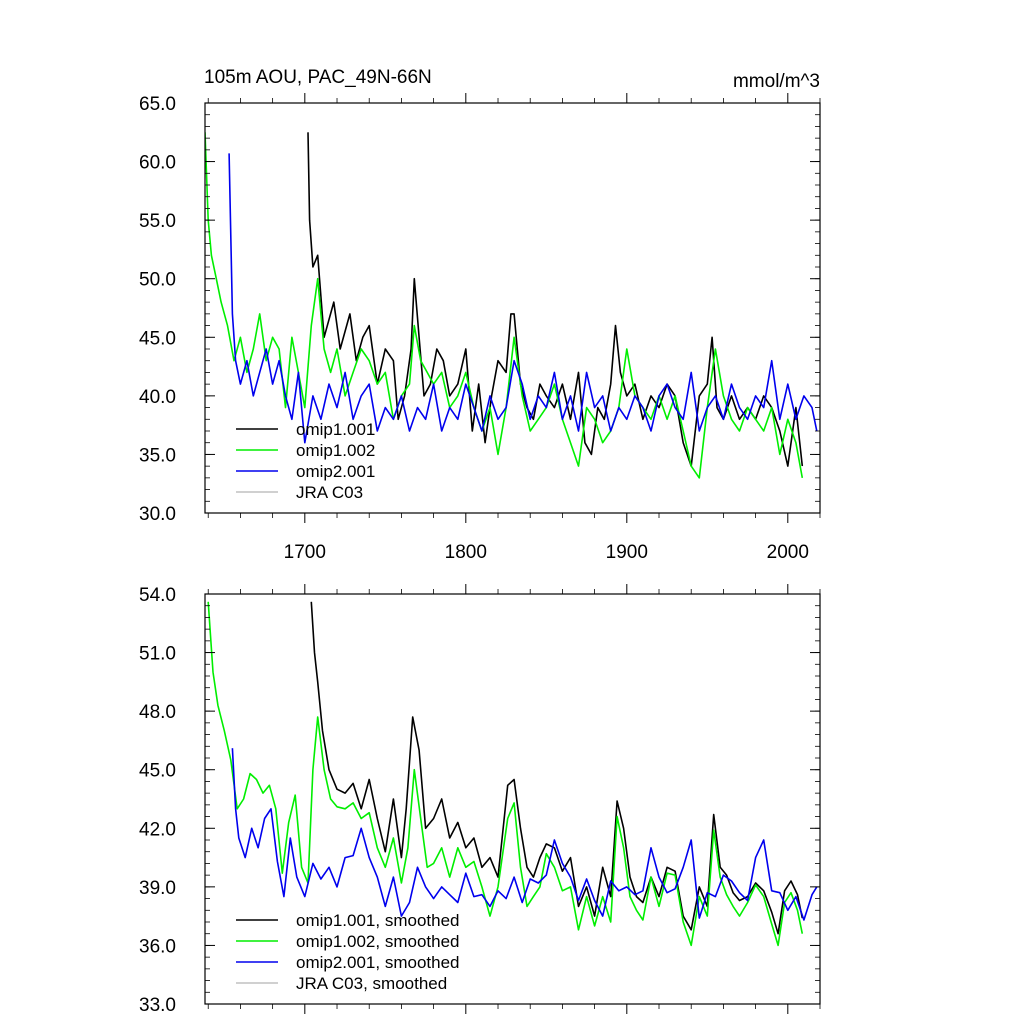 This screenshot has width=1024, height=1024. Describe the element at coordinates (157, 221) in the screenshot. I see `y-tick-label: 55.0` at that location.